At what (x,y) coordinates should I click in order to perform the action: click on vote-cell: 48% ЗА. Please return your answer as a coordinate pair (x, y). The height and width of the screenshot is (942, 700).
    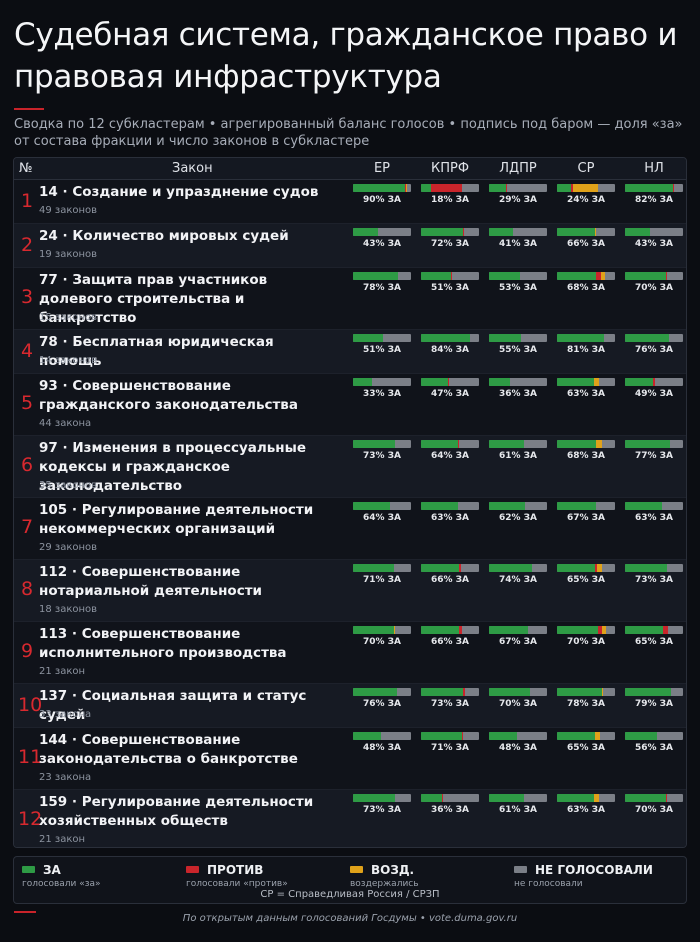
    Looking at the image, I should click on (382, 742).